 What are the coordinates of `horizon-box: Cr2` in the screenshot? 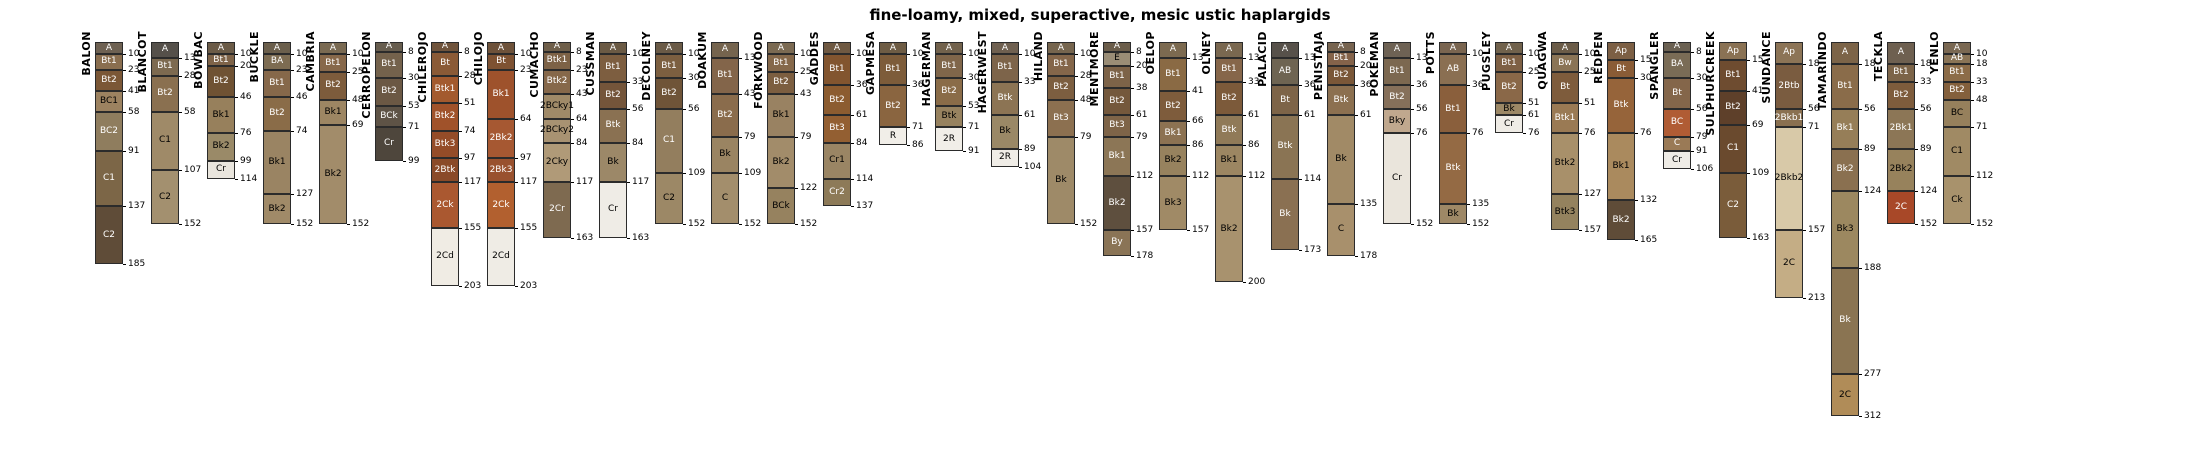 It's located at (837, 192).